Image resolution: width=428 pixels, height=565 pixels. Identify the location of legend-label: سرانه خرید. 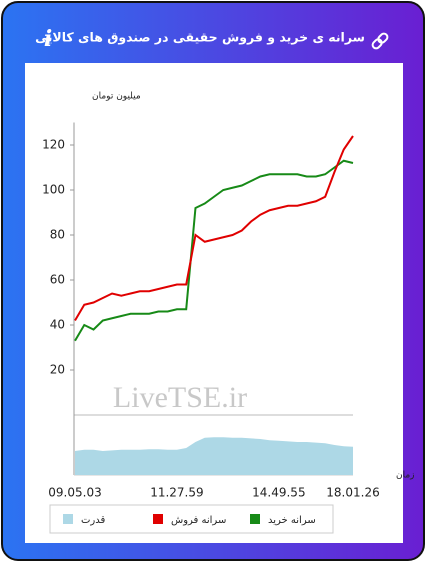
(292, 520).